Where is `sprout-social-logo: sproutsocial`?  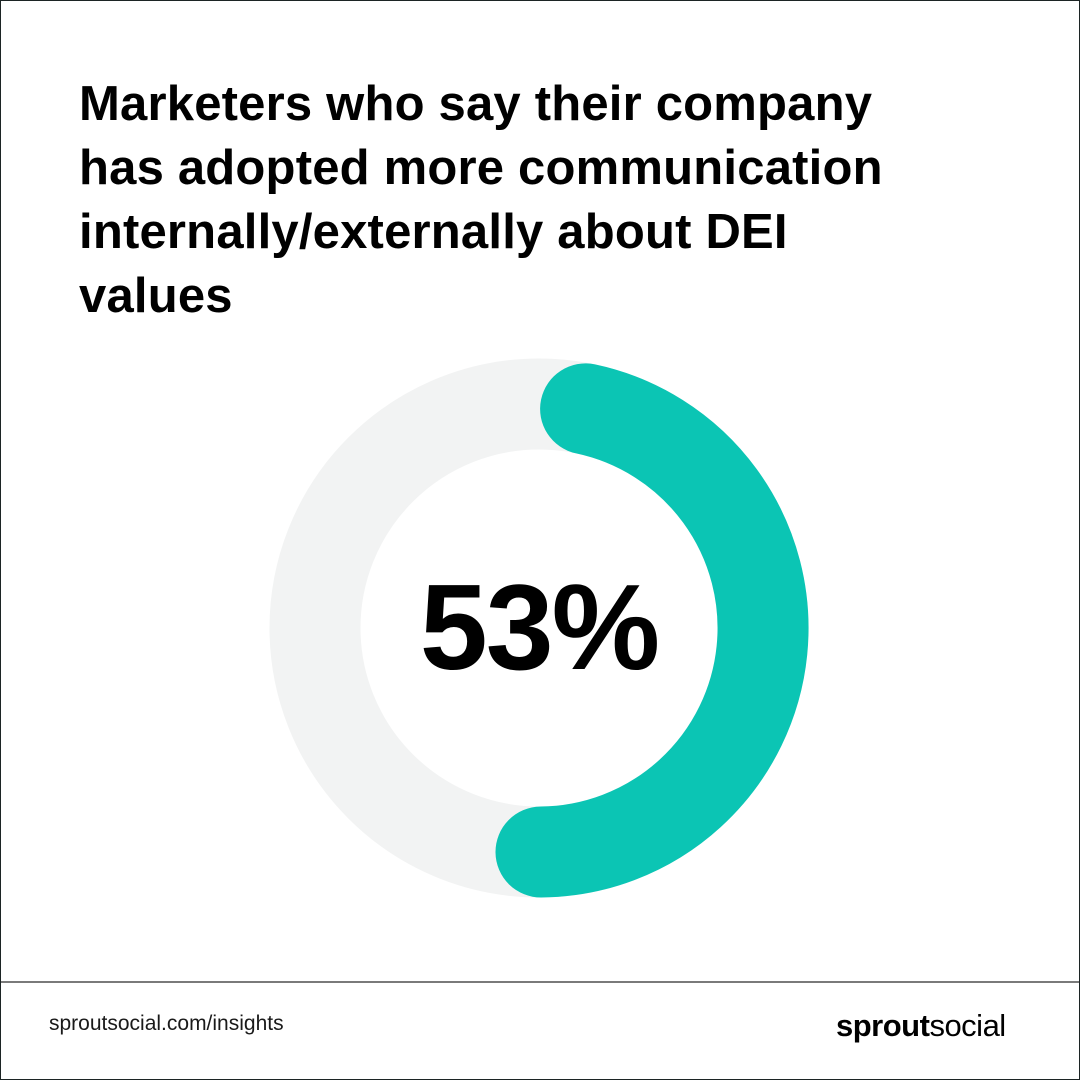
sprout-social-logo: sproutsocial is located at coordinates (921, 1026).